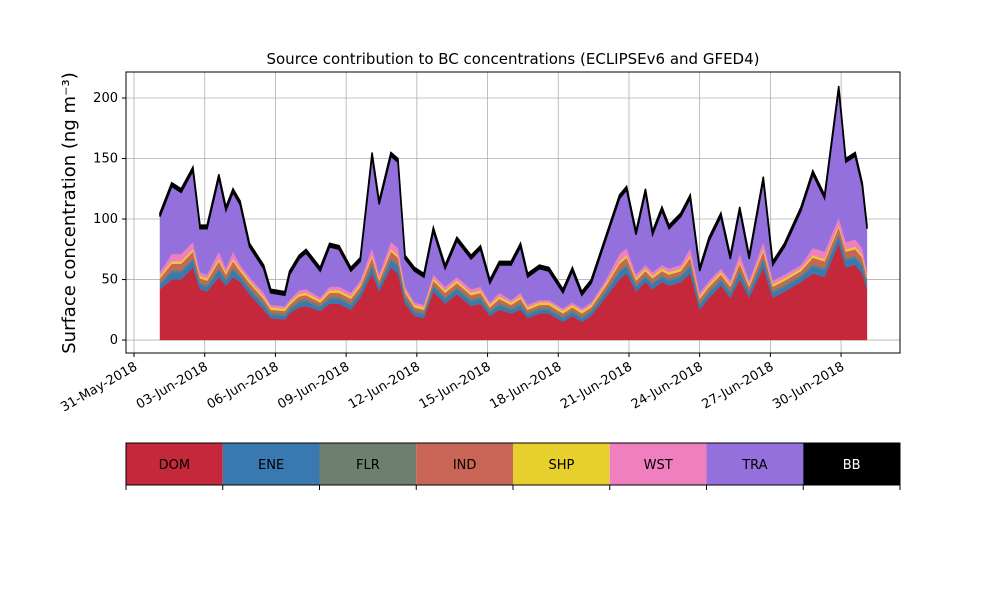 The height and width of the screenshot is (600, 1000). What do you see at coordinates (808, 385) in the screenshot?
I see `x-tick-label: 30-Jun-2018` at bounding box center [808, 385].